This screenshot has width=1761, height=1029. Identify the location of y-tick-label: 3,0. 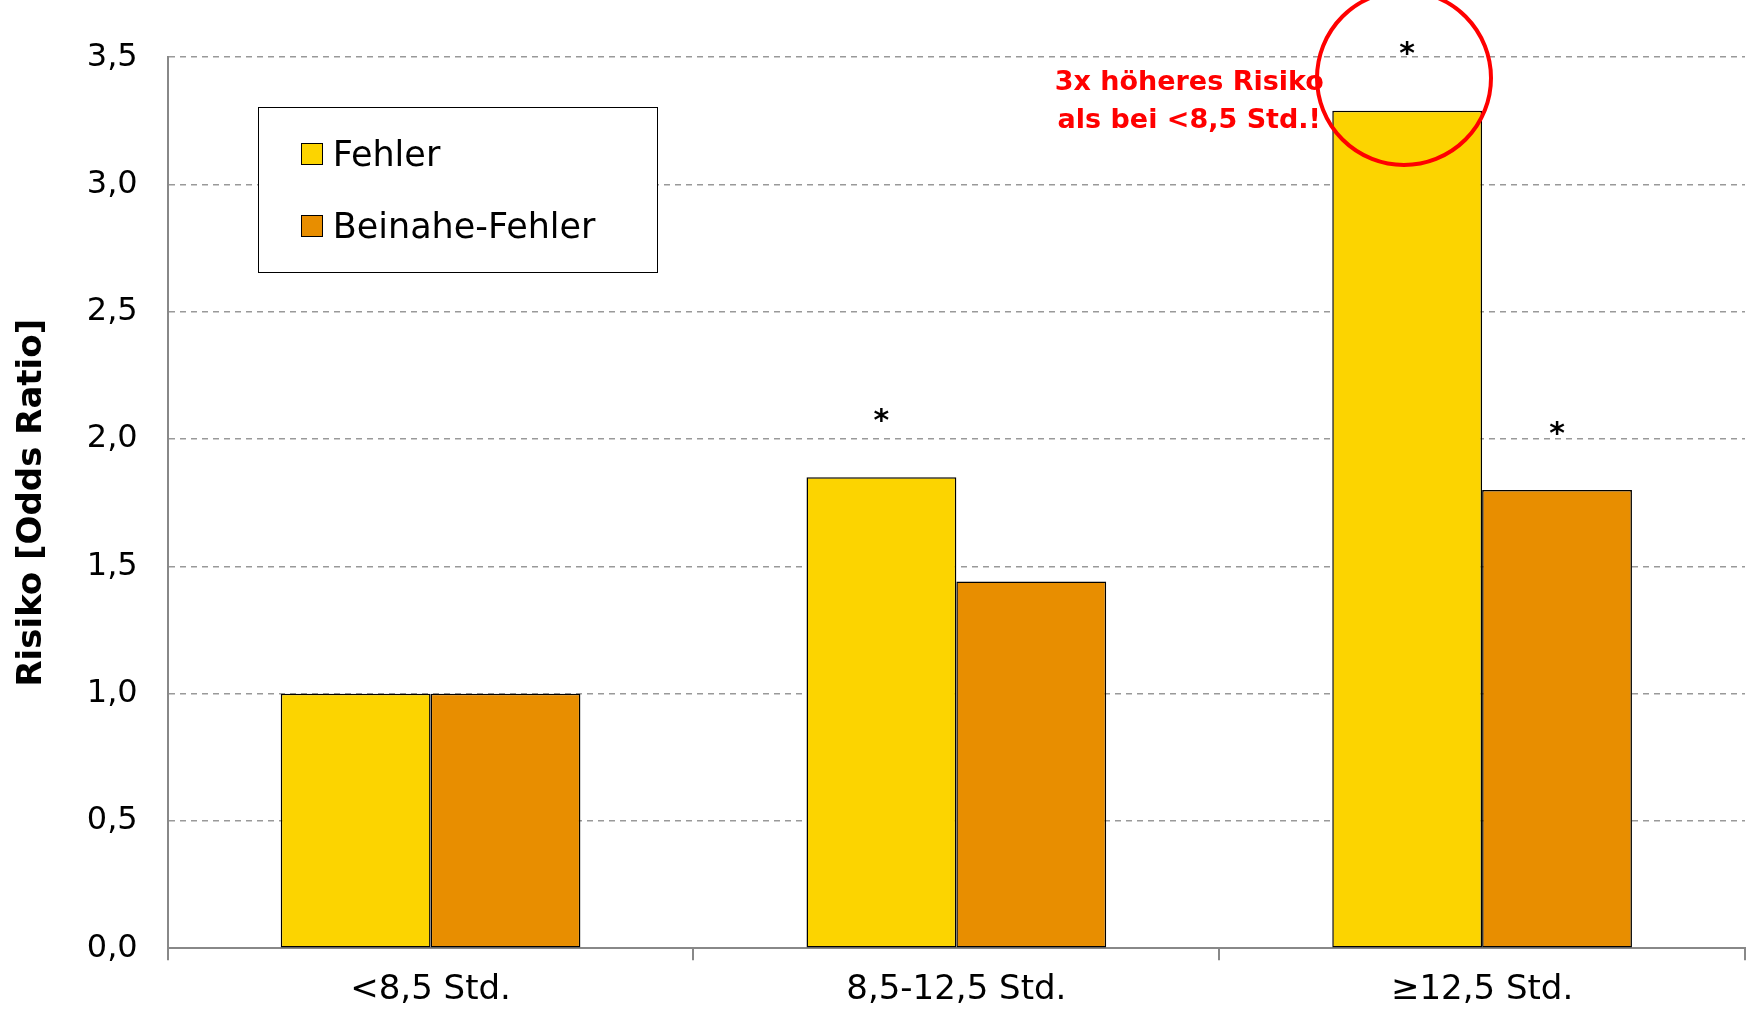
(112, 181).